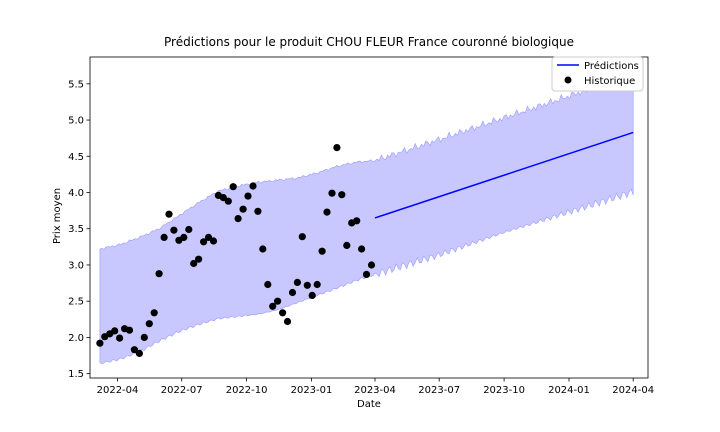  What do you see at coordinates (76, 265) in the screenshot?
I see `y-tick-label: 3.0` at bounding box center [76, 265].